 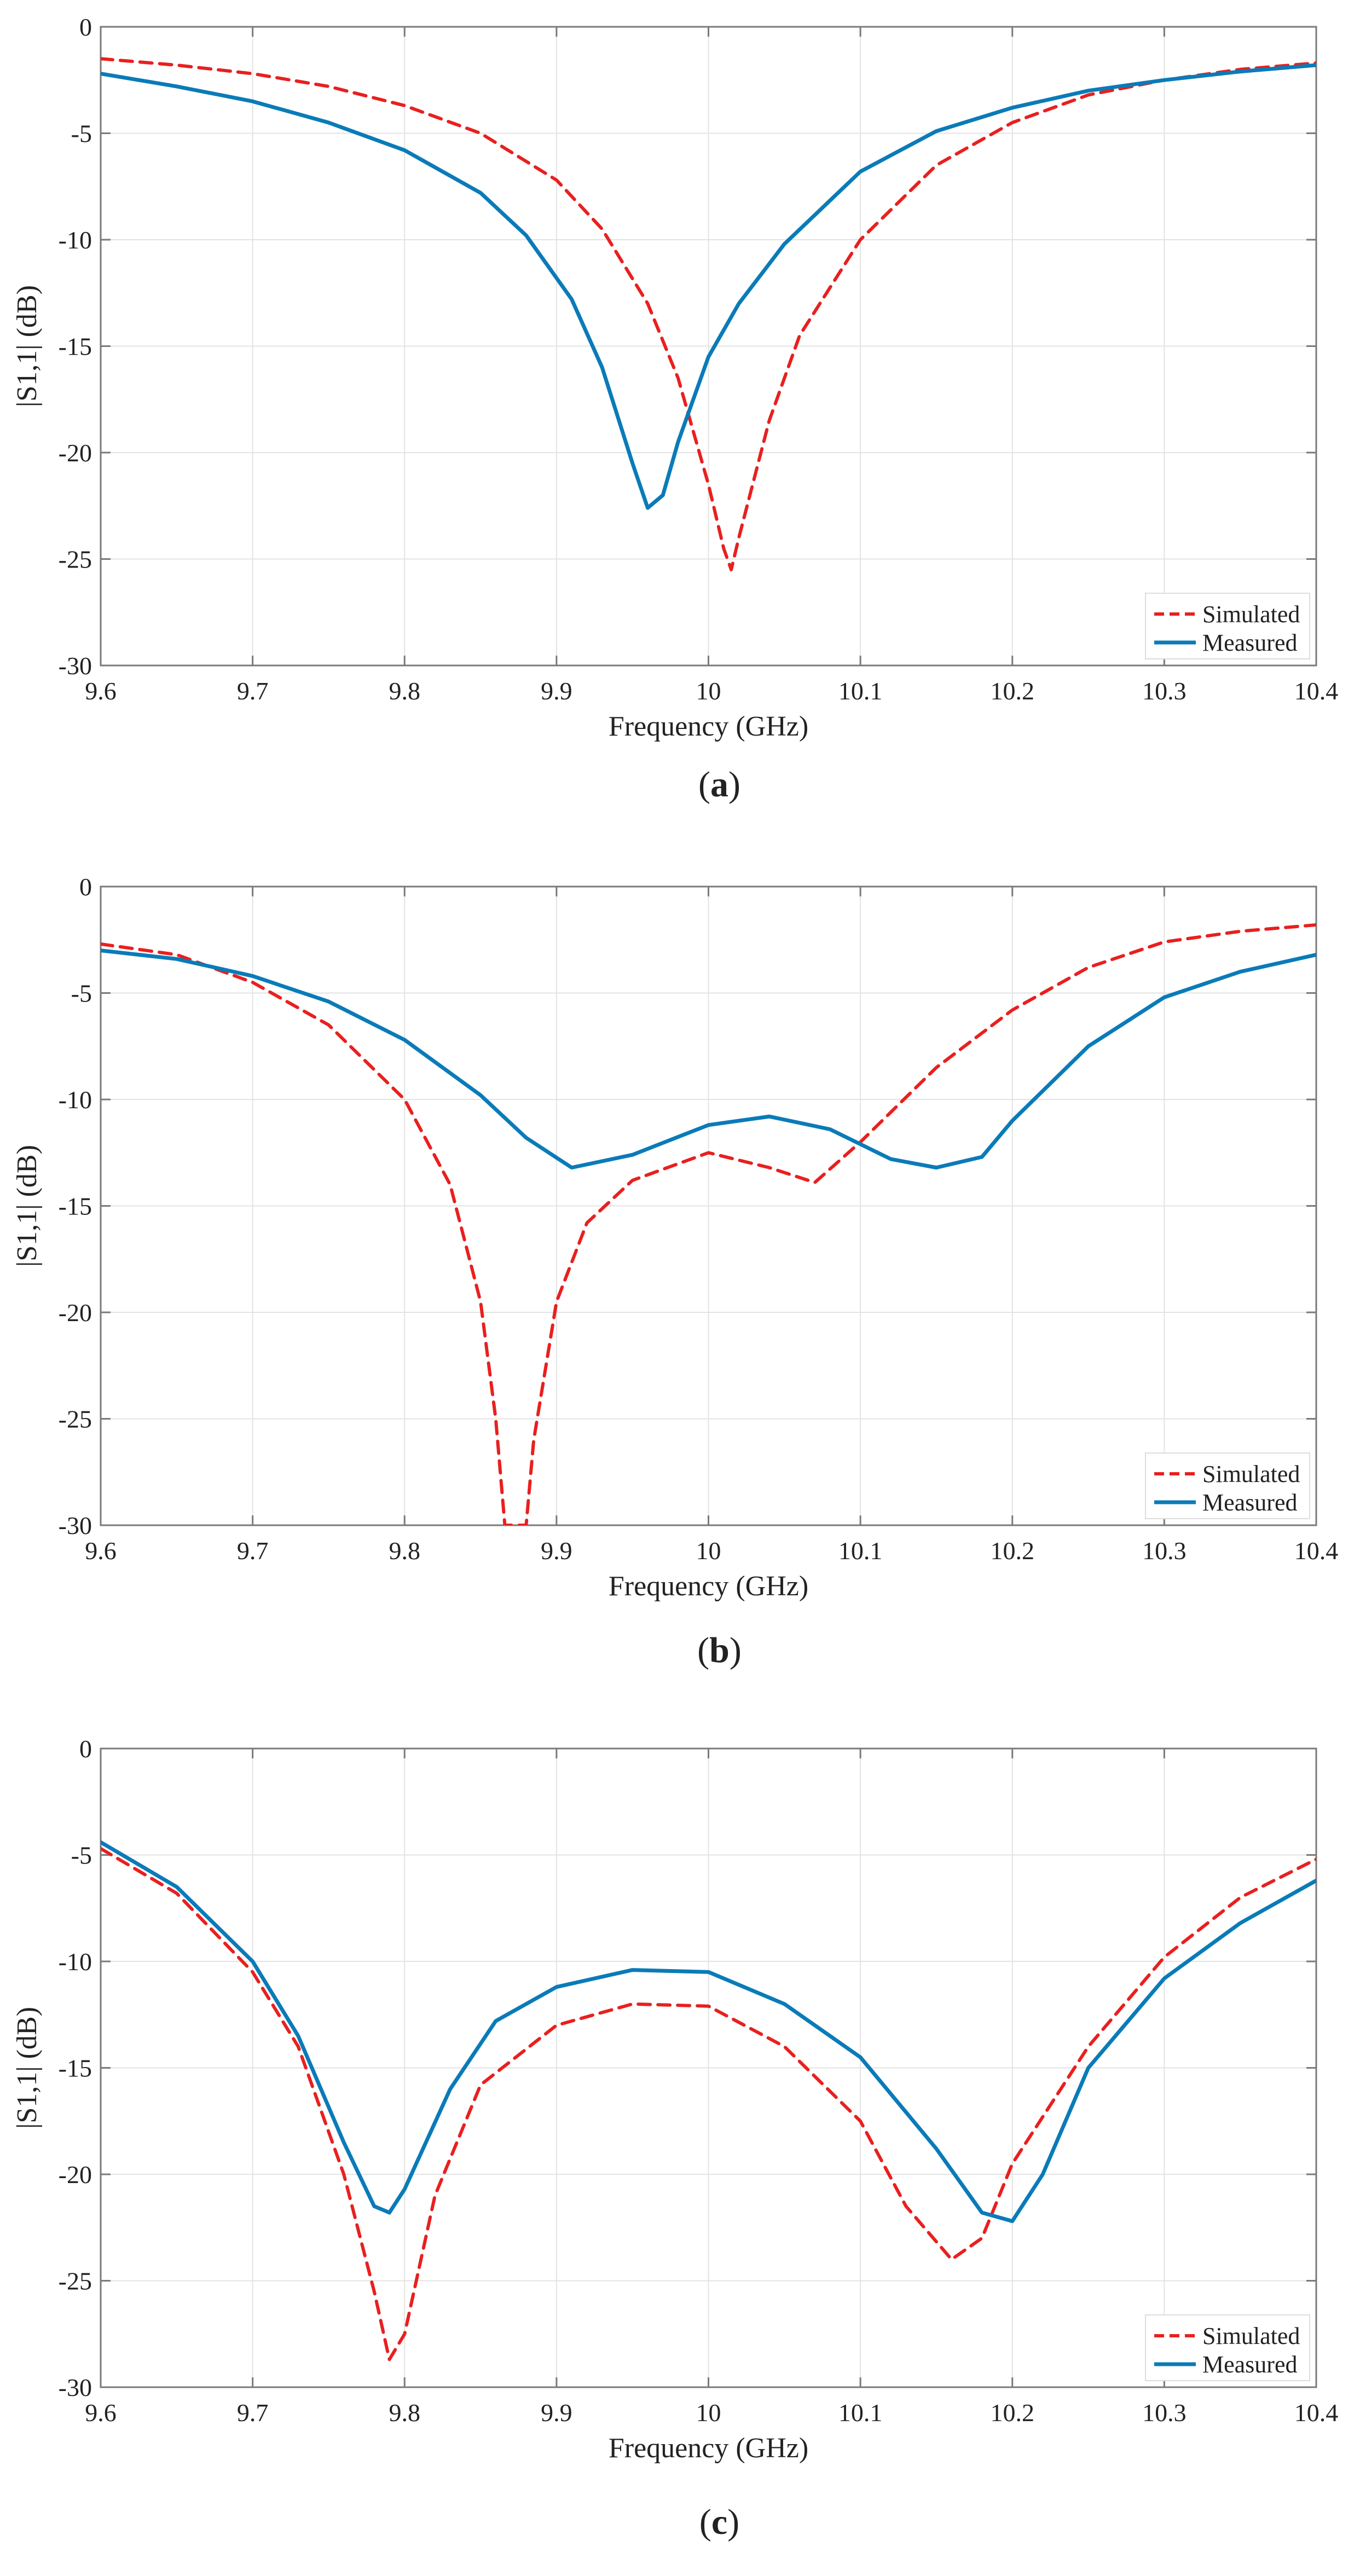 I want to click on panel-c-xtick-label: 10.4, so click(x=1316, y=2413).